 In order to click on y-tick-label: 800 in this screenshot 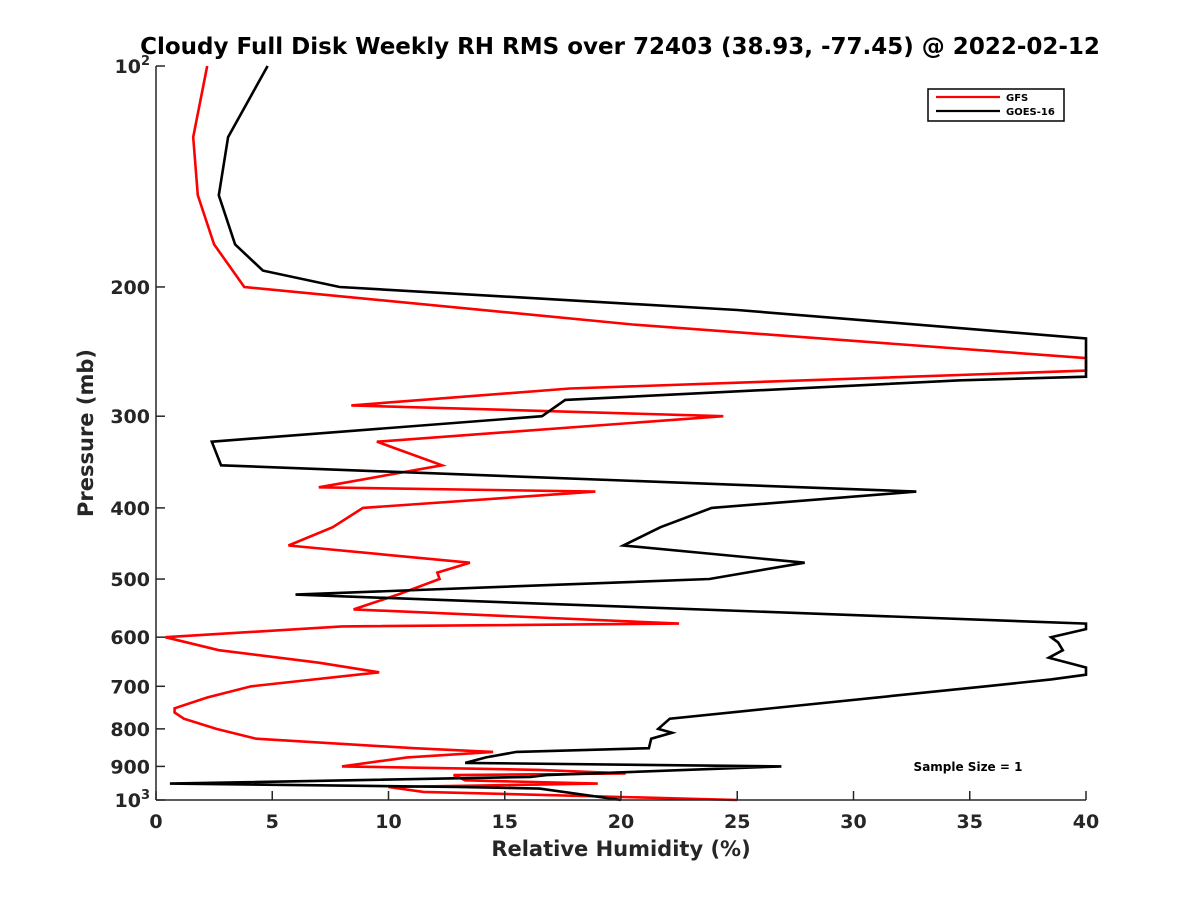, I will do `click(130, 730)`.